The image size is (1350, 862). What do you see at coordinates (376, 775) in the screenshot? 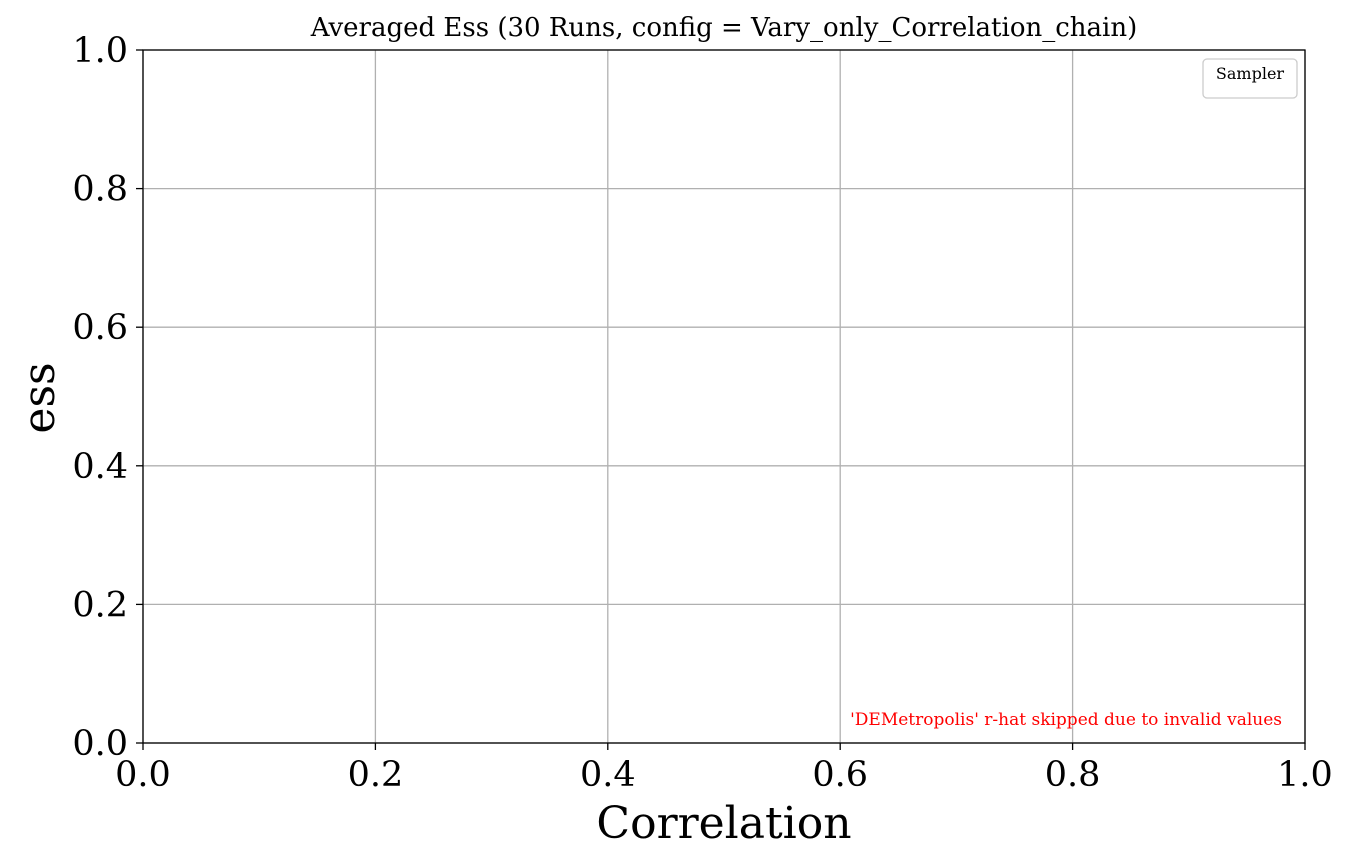
I see `x-tick-label: 0.2` at bounding box center [376, 775].